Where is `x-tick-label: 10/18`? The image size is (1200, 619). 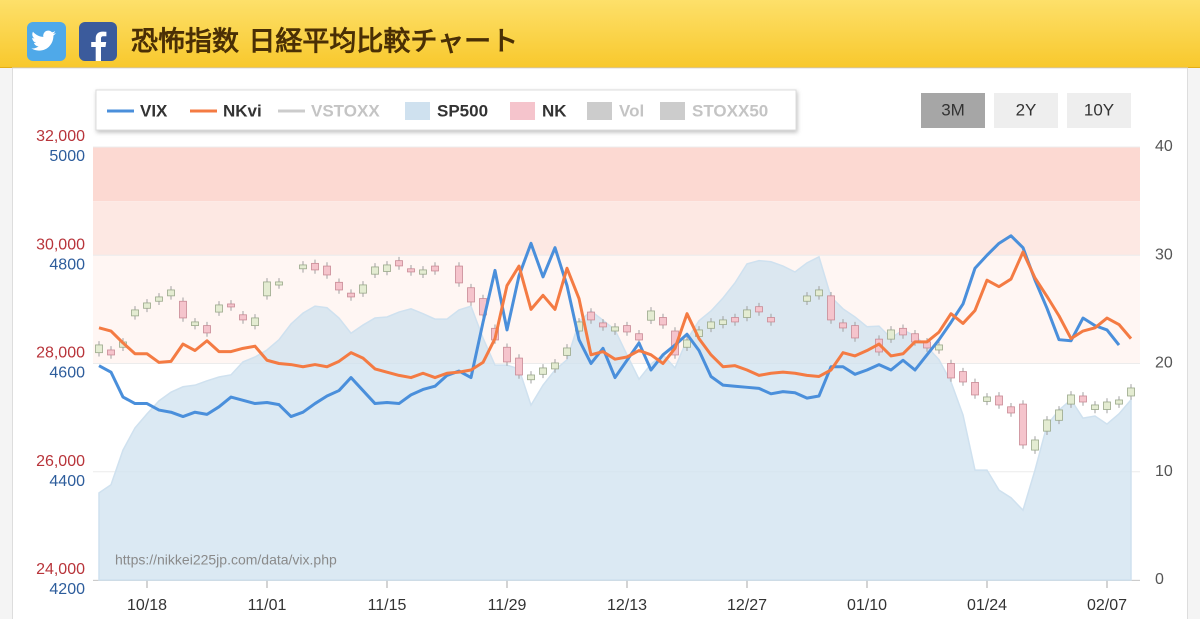
x-tick-label: 10/18 is located at coordinates (147, 605).